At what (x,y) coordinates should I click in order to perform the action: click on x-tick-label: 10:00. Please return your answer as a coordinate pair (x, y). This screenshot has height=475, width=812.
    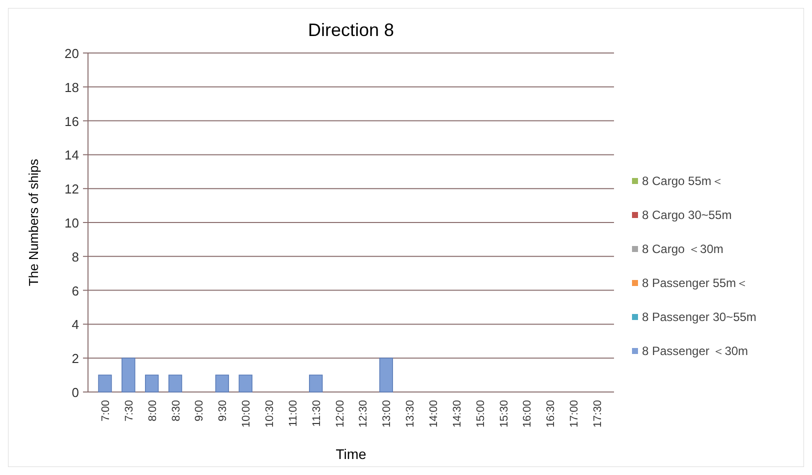
    Looking at the image, I should click on (246, 414).